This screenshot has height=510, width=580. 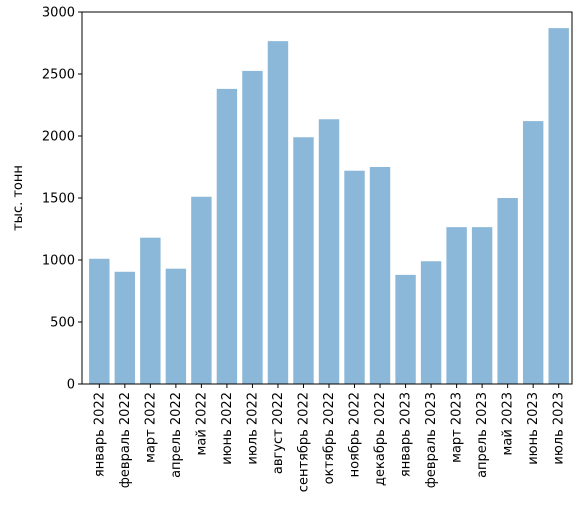 What do you see at coordinates (150, 427) in the screenshot?
I see `x-tick-label: март 2022` at bounding box center [150, 427].